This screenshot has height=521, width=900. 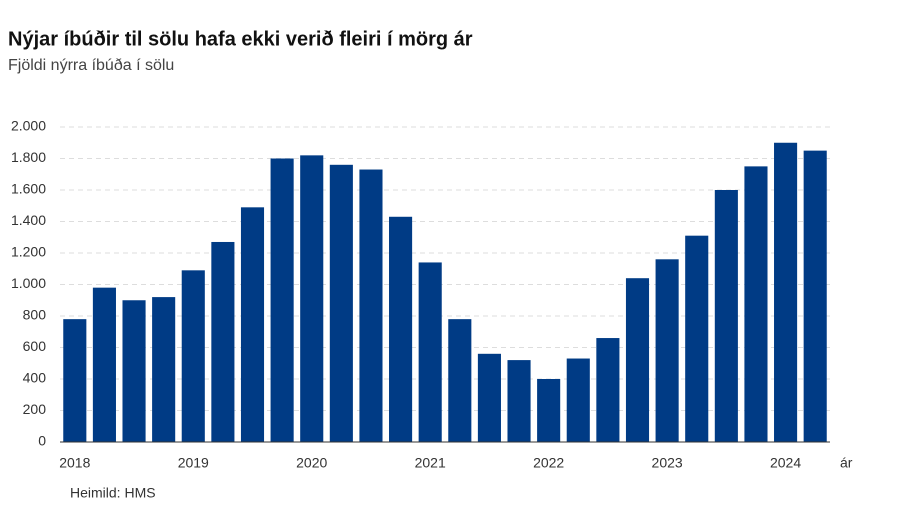 I want to click on y-tick-label: 800, so click(x=35, y=315).